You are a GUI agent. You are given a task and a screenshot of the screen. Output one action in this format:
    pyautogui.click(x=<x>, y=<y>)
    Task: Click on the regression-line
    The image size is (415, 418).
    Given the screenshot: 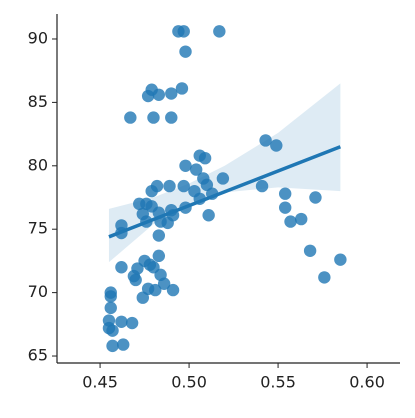 What is the action you would take?
    pyautogui.click(x=225, y=192)
    